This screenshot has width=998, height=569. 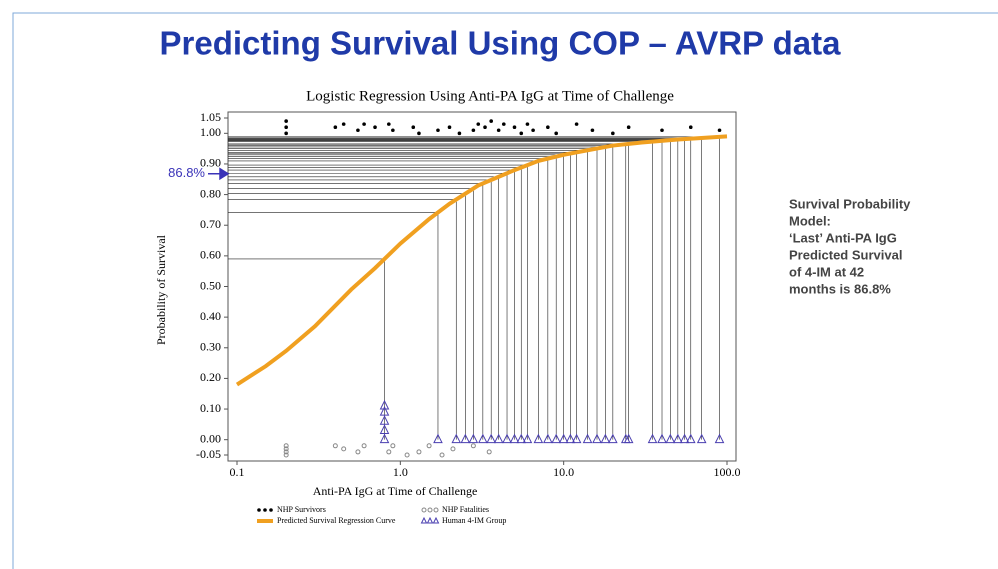 I want to click on legend-label: NHP Fatalities, so click(x=465, y=509).